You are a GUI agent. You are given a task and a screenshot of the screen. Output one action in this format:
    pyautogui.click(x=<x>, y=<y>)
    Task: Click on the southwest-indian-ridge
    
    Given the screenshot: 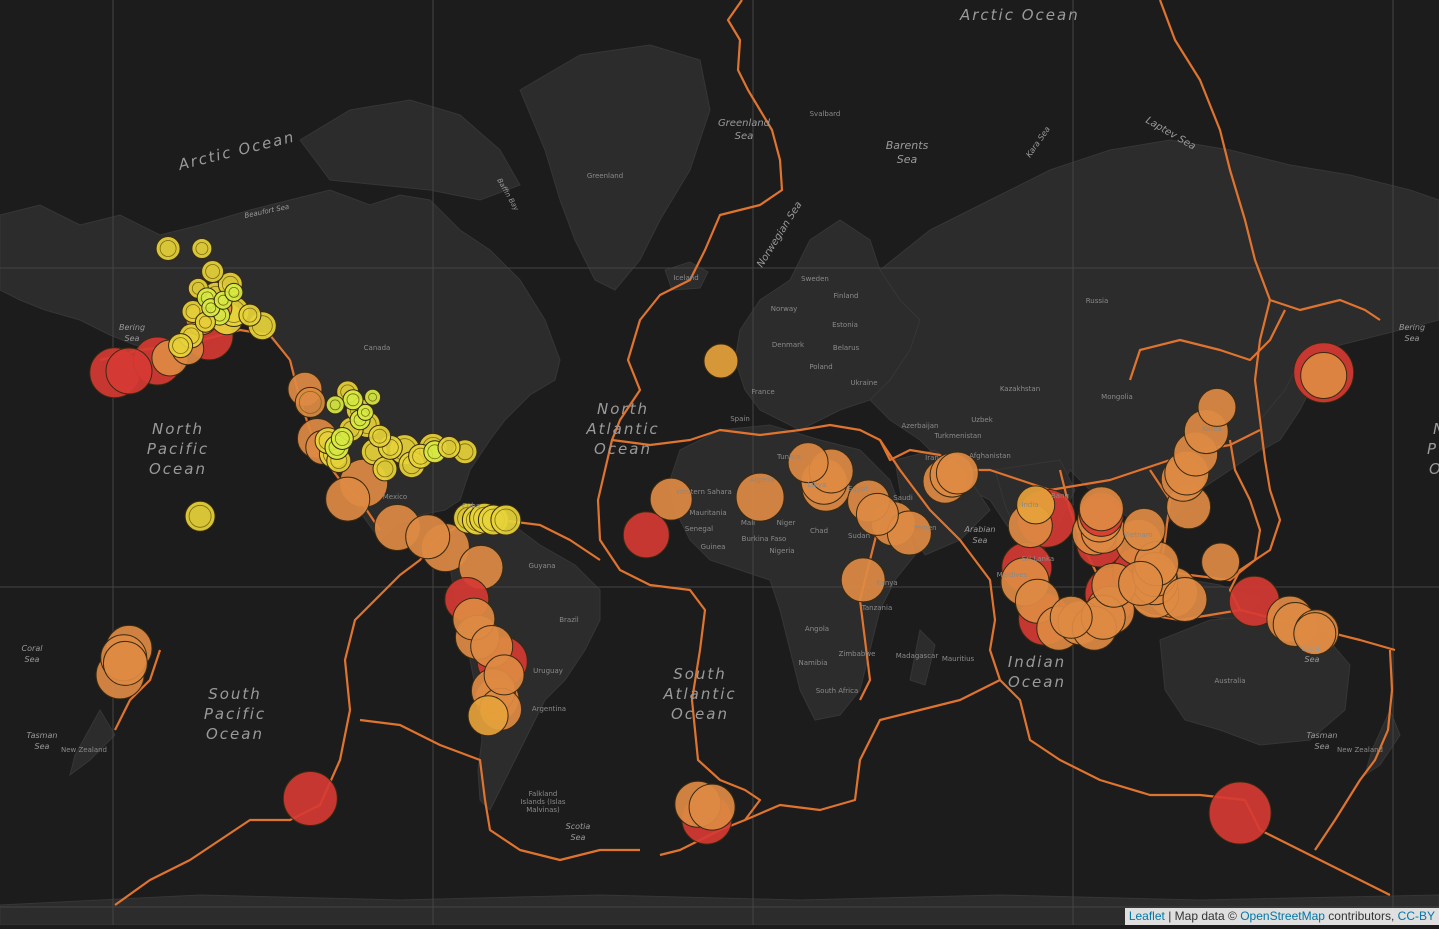 What is the action you would take?
    pyautogui.click(x=872, y=750)
    